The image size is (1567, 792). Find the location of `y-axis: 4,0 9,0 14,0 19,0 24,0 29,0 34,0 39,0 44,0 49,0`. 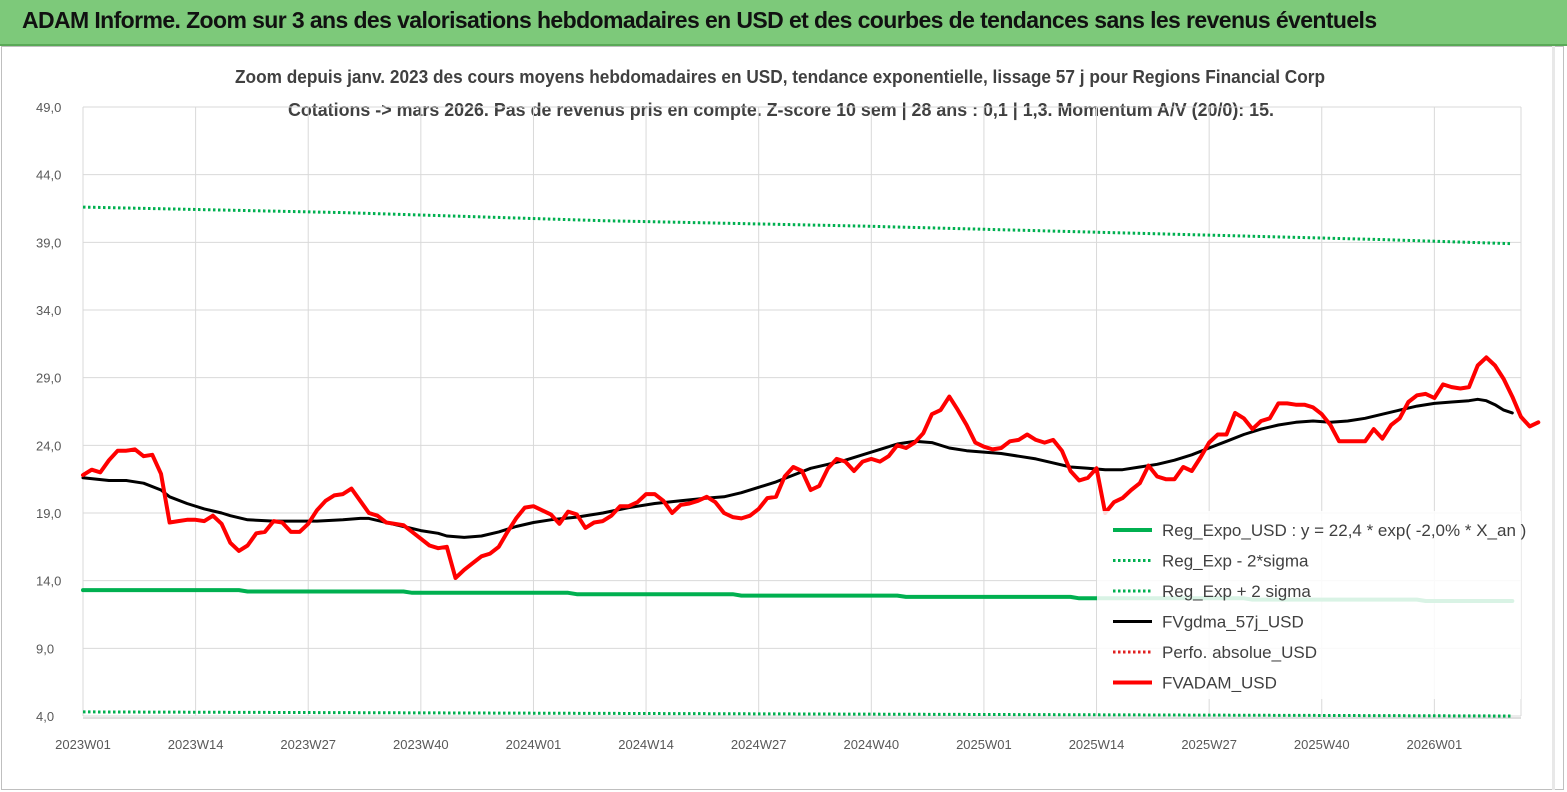

y-axis: 4,0 9,0 14,0 19,0 24,0 29,0 34,0 39,0 44,0 49,0 is located at coordinates (48, 412).